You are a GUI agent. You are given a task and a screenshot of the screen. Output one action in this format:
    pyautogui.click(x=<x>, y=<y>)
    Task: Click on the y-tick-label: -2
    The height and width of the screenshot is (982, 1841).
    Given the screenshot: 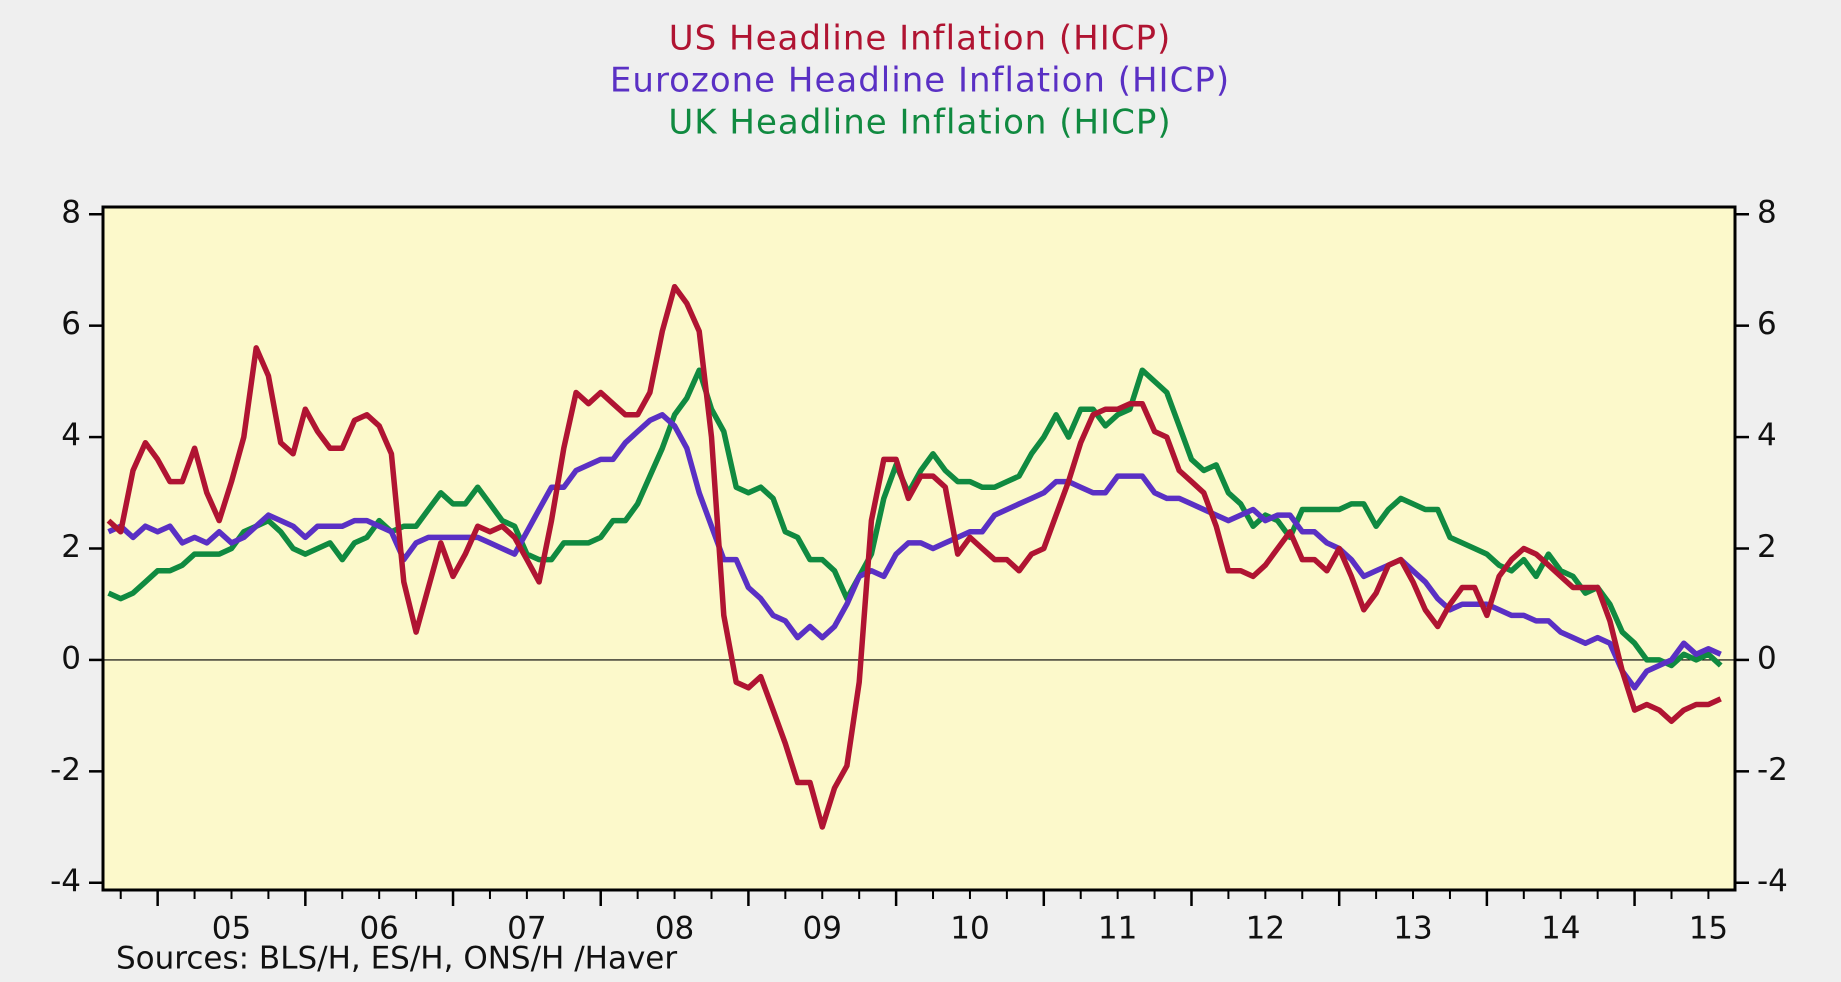 What is the action you would take?
    pyautogui.click(x=65, y=770)
    